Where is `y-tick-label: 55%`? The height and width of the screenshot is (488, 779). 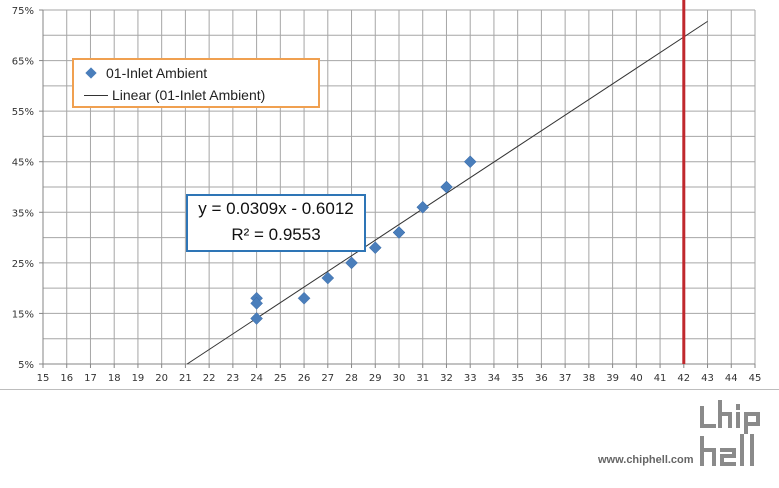
y-tick-label: 55% is located at coordinates (23, 112).